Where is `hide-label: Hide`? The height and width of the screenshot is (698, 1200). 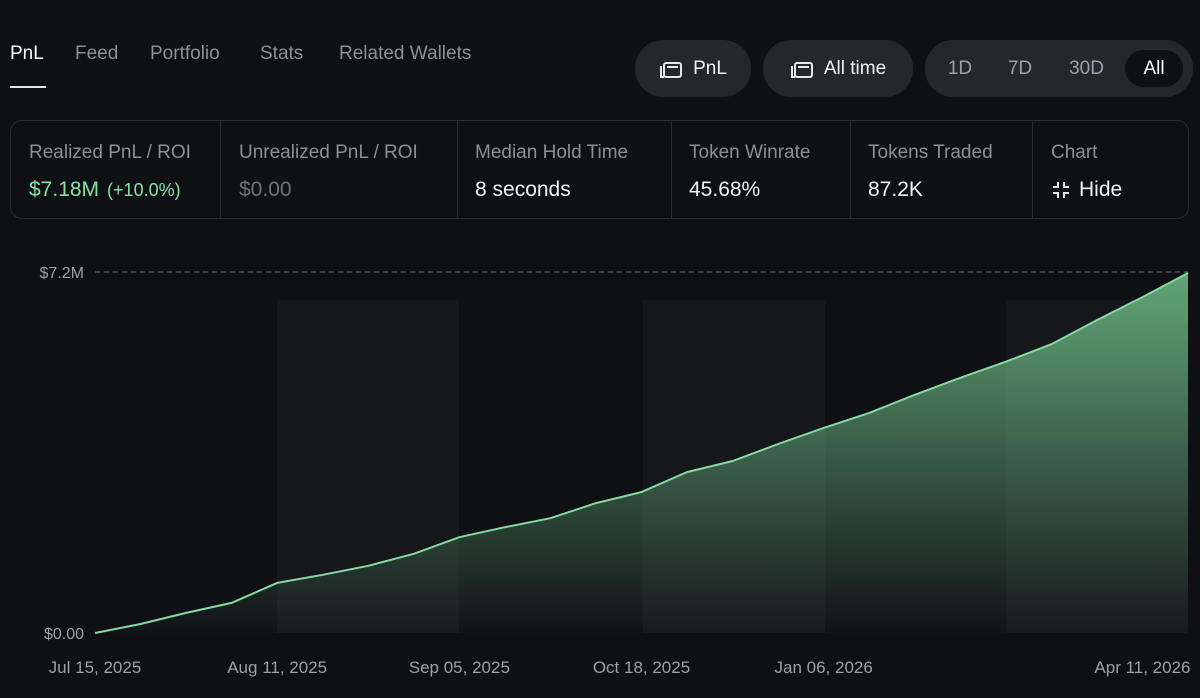
hide-label: Hide is located at coordinates (1101, 189).